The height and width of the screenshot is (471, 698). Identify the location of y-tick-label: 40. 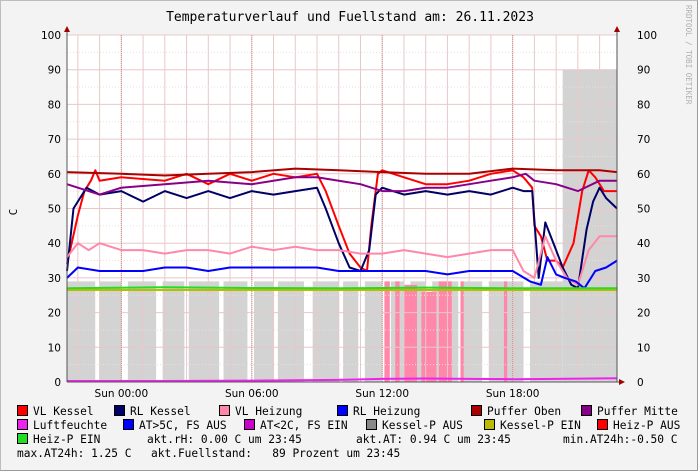
(54, 244).